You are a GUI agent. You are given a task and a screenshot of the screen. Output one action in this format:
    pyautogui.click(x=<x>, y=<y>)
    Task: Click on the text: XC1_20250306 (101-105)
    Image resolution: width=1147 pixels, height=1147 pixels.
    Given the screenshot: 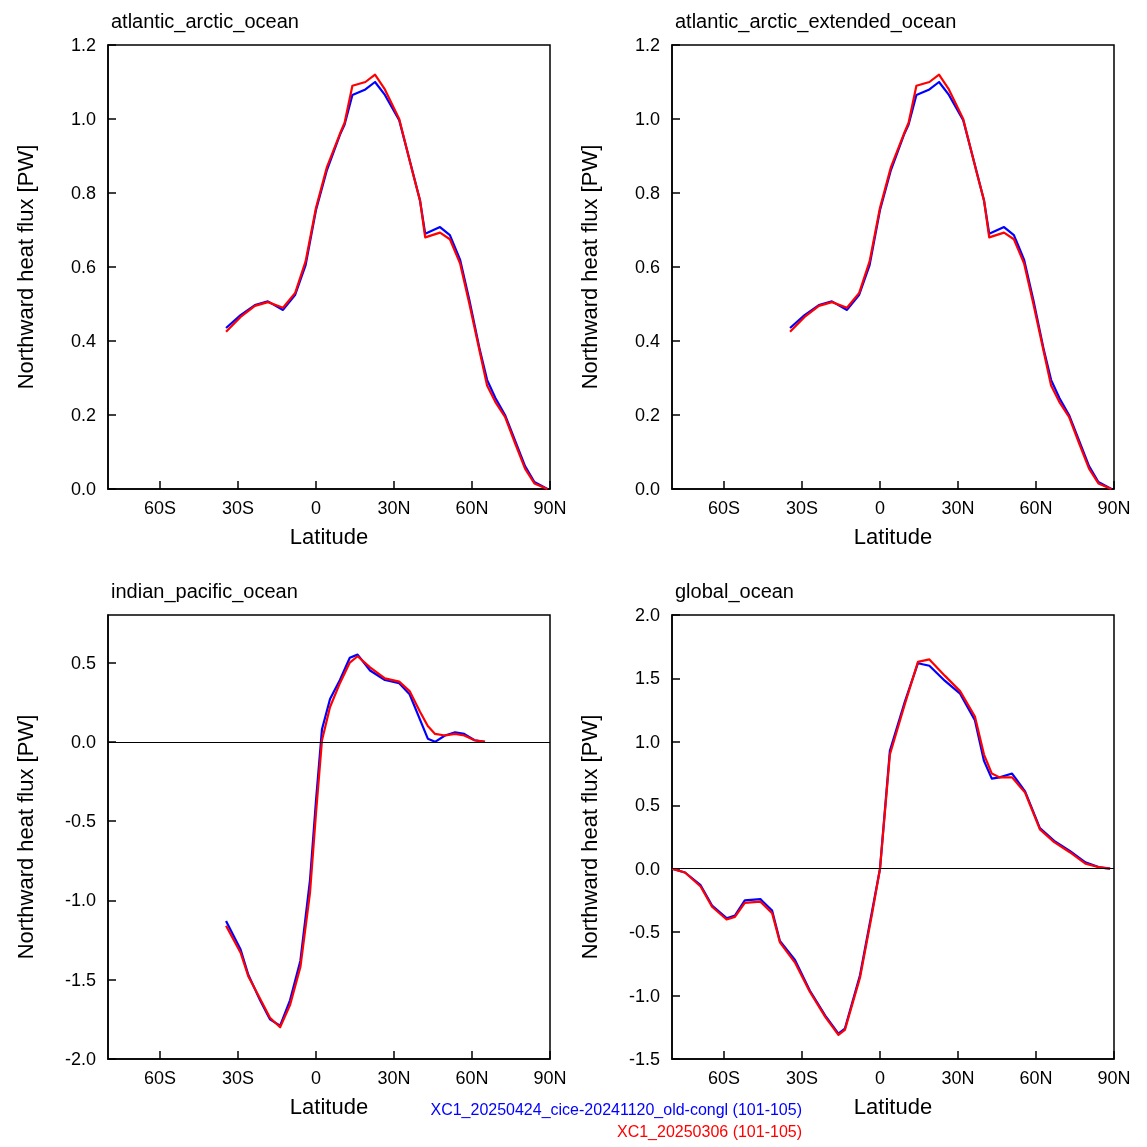 What is the action you would take?
    pyautogui.click(x=708, y=1132)
    